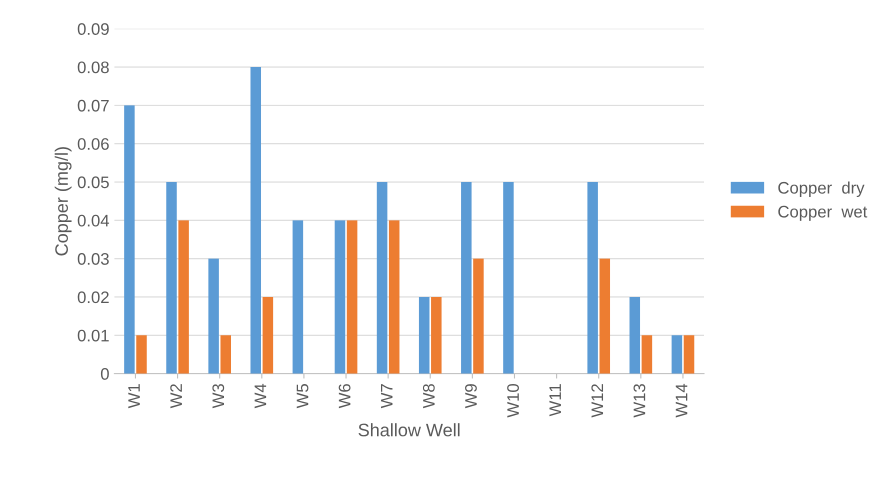 This screenshot has width=880, height=479. What do you see at coordinates (93, 336) in the screenshot?
I see `y-tick-label: 0.01` at bounding box center [93, 336].